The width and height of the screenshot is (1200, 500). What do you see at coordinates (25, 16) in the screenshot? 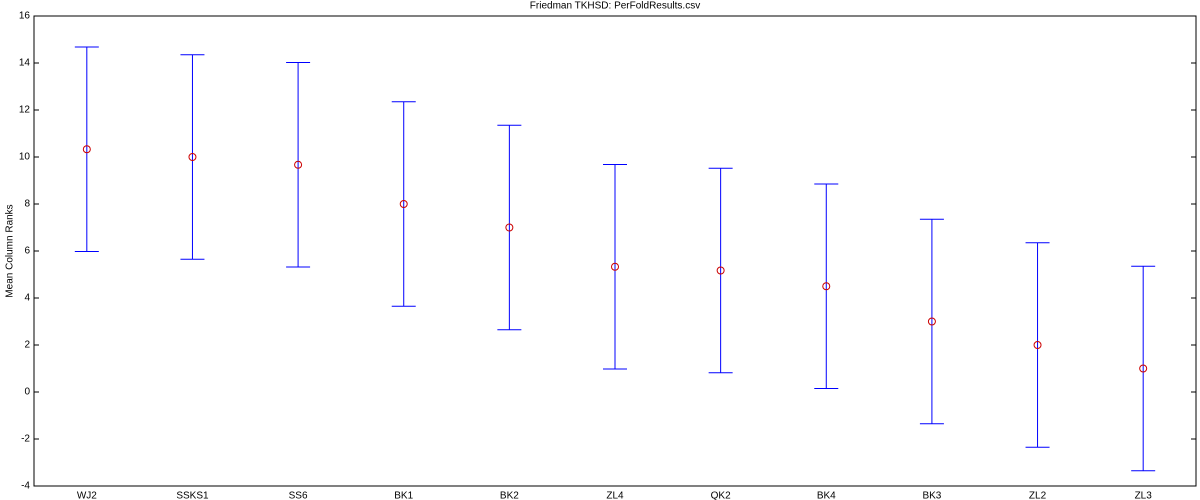
I see `y-tick-label: 16` at bounding box center [25, 16].